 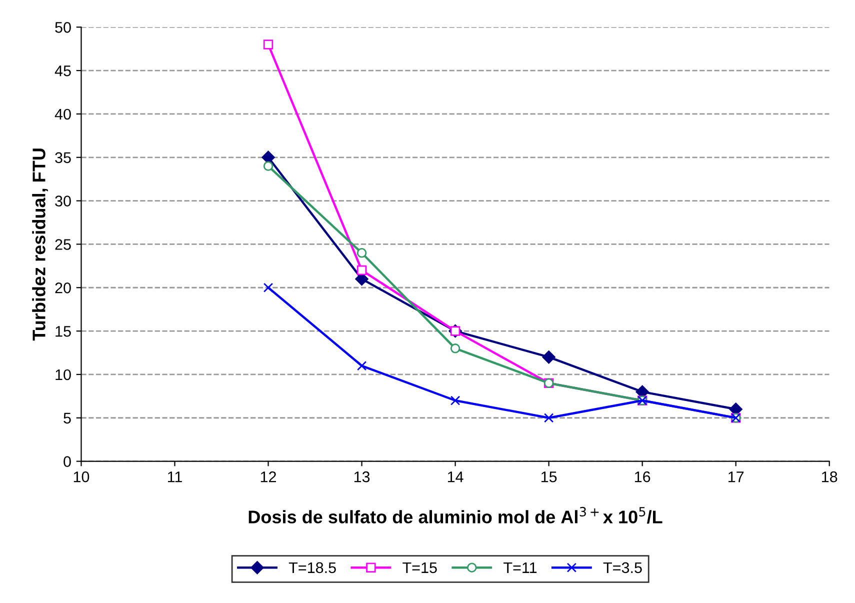 I want to click on legend-label: T=15, so click(x=419, y=568).